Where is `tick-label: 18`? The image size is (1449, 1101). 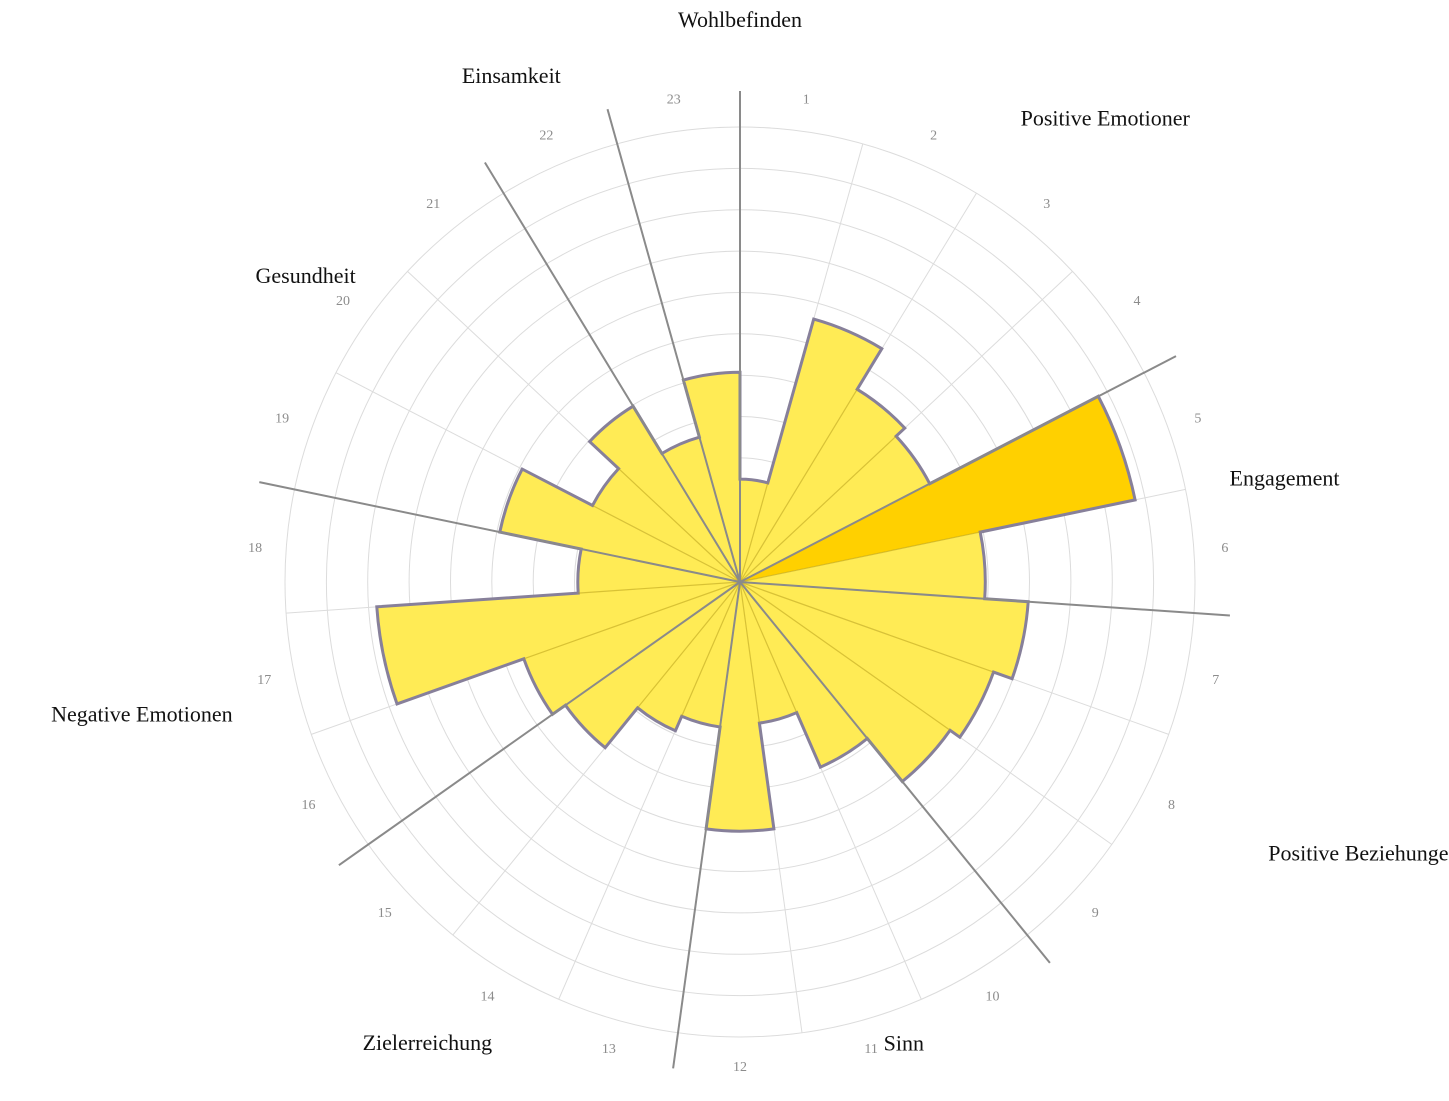 tick-label: 18 is located at coordinates (255, 548).